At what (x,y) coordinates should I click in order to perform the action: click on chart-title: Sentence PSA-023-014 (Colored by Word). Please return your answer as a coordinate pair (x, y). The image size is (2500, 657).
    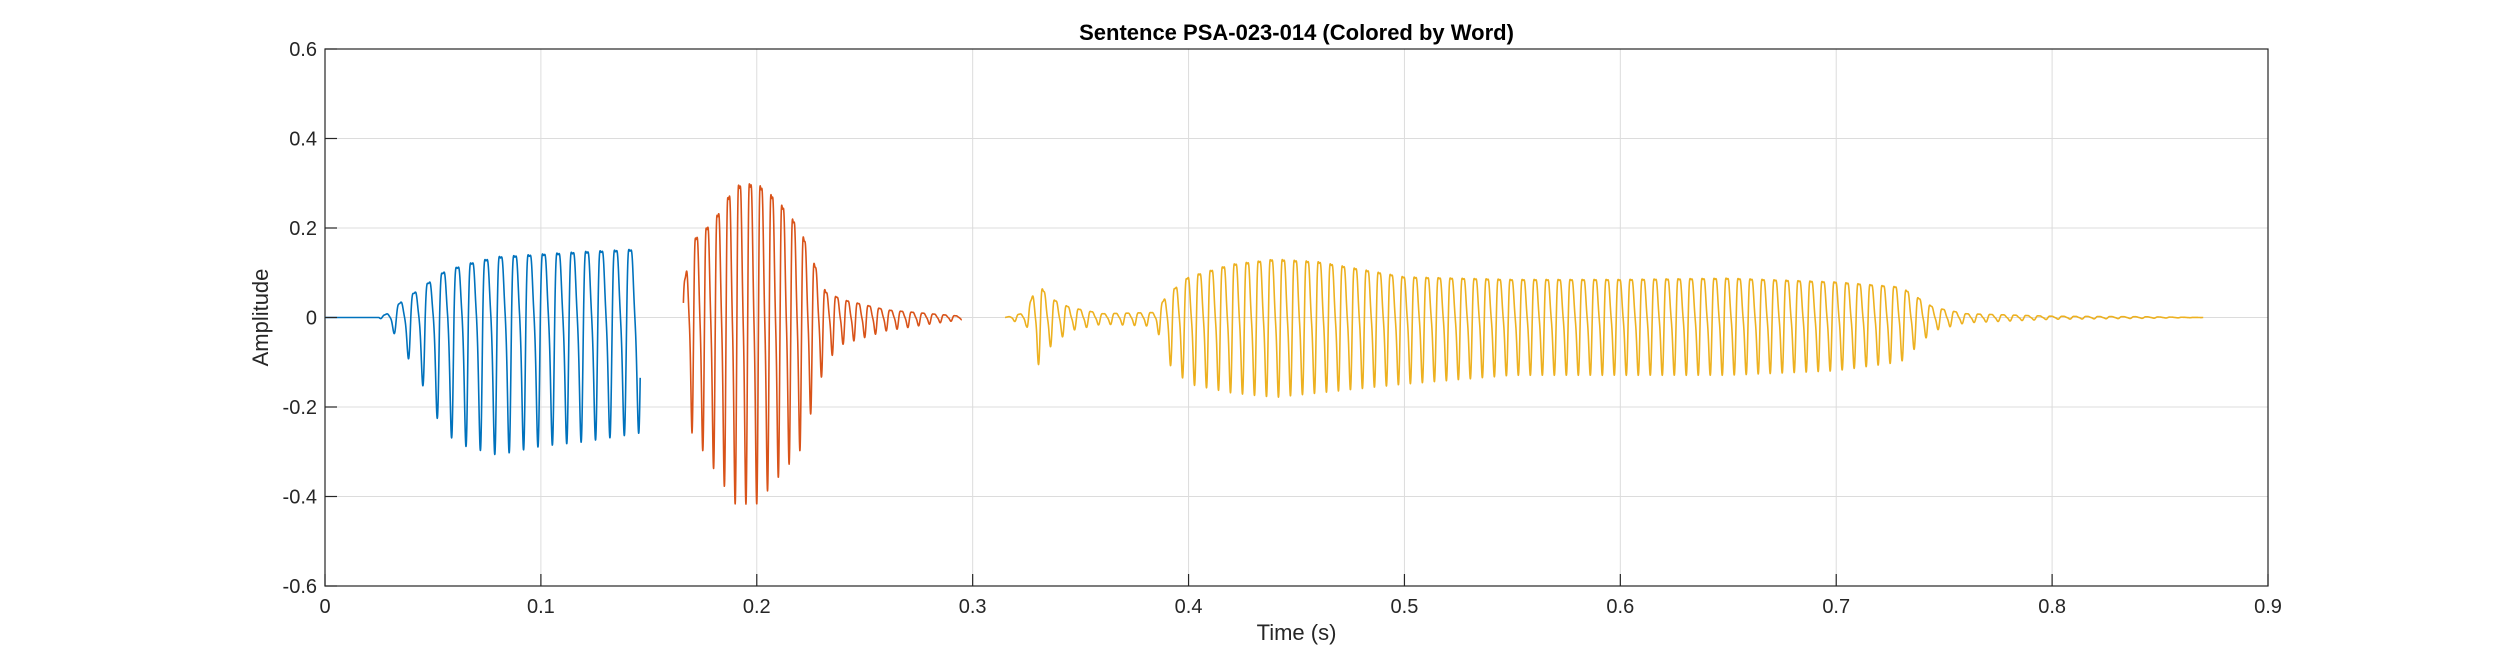
    Looking at the image, I should click on (1296, 32).